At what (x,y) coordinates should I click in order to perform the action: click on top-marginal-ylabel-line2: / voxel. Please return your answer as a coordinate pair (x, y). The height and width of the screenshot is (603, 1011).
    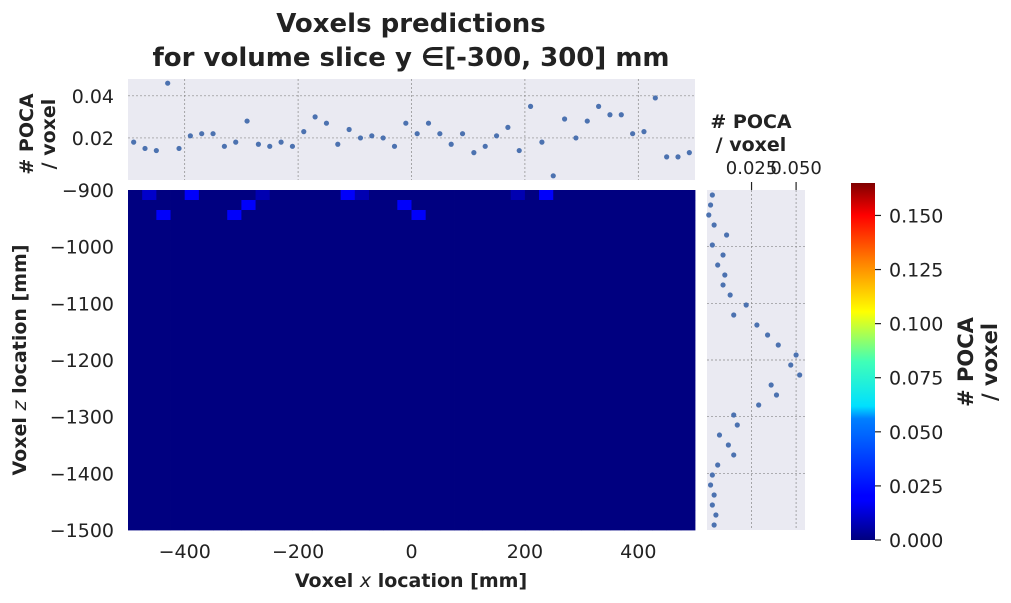
    Looking at the image, I should click on (49, 134).